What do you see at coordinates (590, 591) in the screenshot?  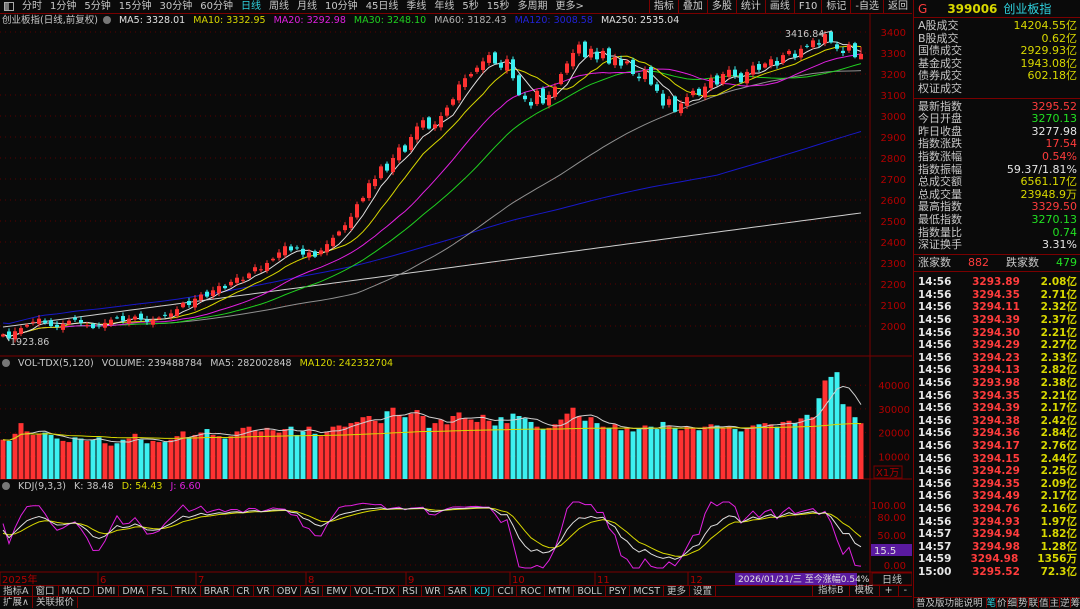 I see `indicator-tab-boll: BOLL` at bounding box center [590, 591].